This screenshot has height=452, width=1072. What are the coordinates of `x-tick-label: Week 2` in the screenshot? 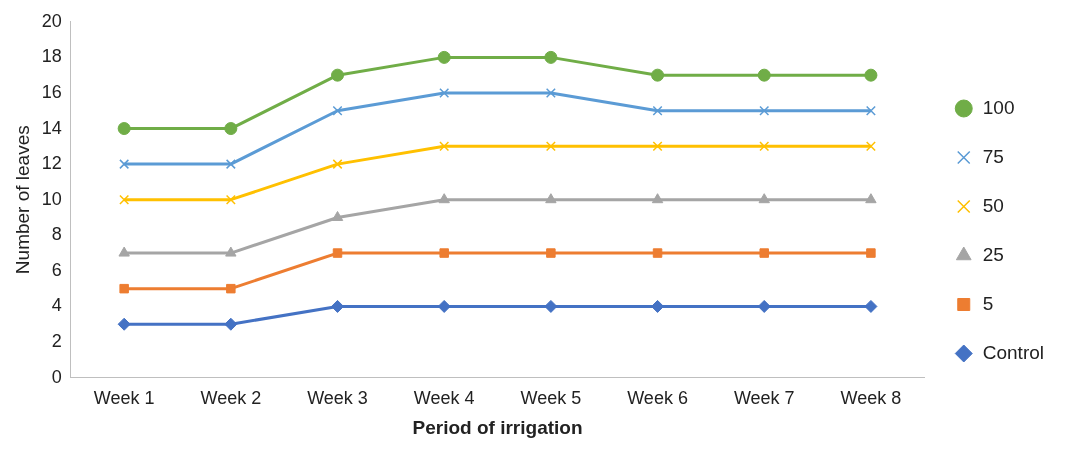 It's located at (231, 398).